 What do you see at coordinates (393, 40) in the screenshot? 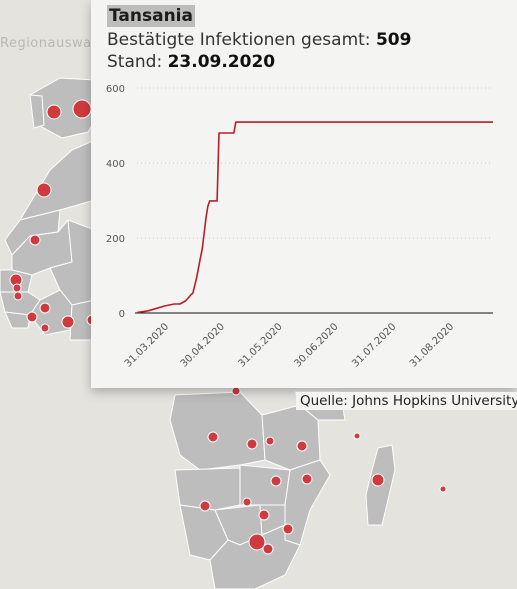
I see `infections-value: 509` at bounding box center [393, 40].